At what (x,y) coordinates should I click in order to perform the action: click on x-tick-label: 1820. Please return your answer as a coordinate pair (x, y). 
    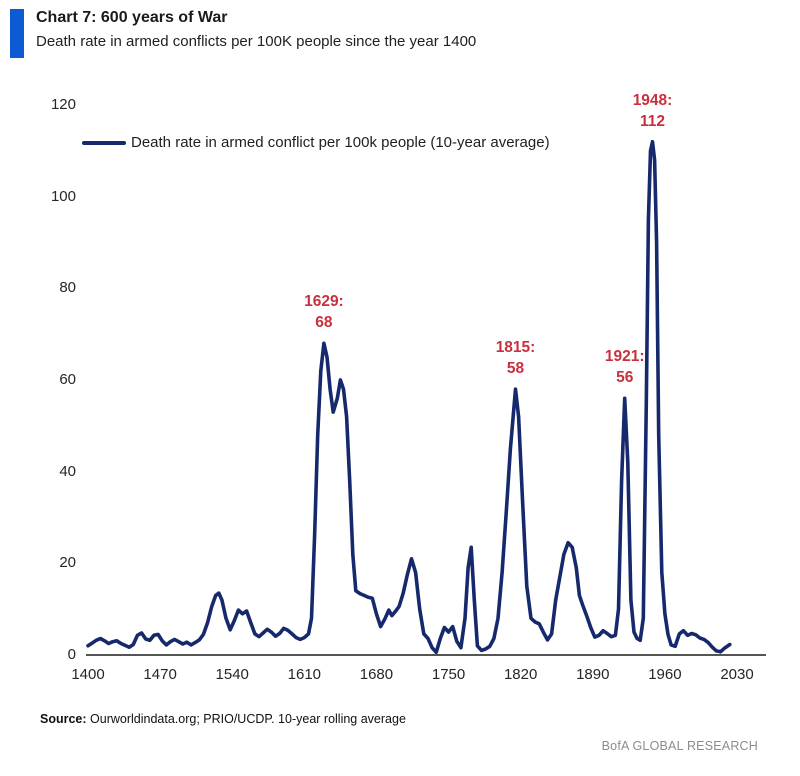
    Looking at the image, I should click on (520, 674).